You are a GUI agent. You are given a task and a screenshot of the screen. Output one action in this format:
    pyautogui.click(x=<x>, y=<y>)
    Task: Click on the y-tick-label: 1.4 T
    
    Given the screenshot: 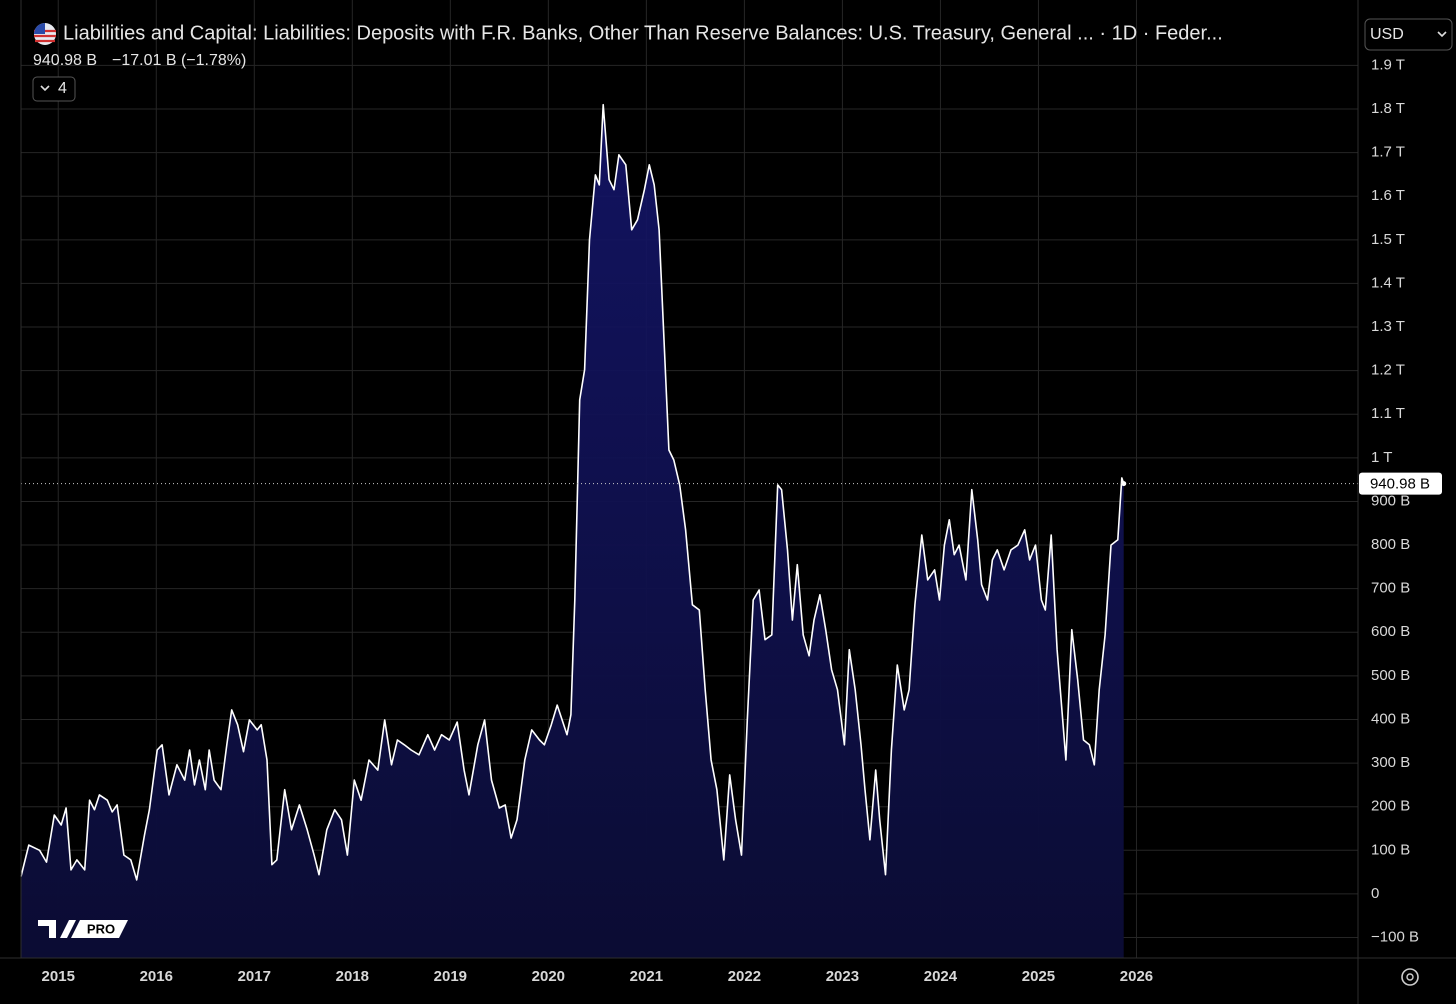 What is the action you would take?
    pyautogui.click(x=1388, y=282)
    